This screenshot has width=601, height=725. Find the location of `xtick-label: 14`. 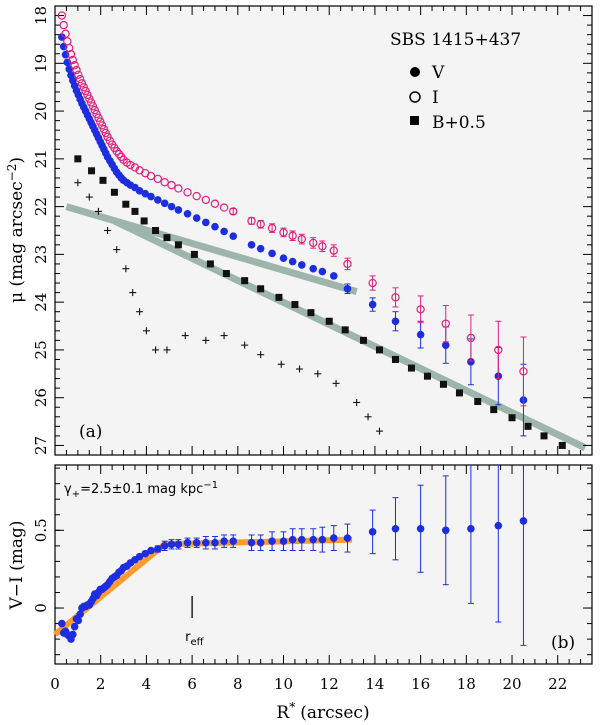

xtick-label: 14 is located at coordinates (374, 684).